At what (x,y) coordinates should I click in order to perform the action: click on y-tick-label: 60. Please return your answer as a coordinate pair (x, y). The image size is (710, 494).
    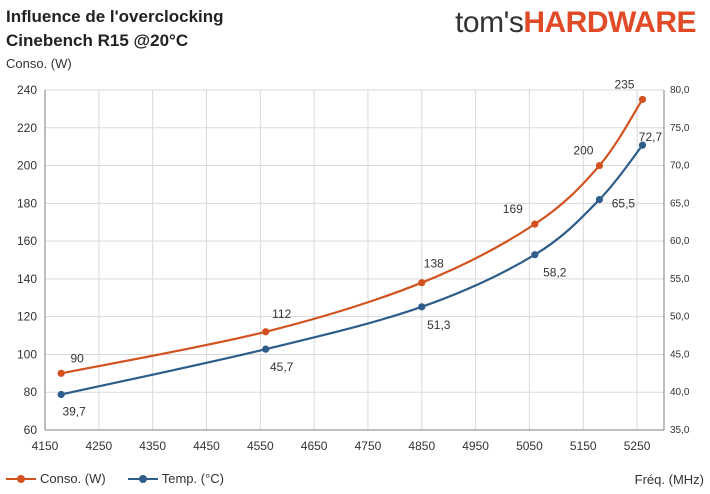
    Looking at the image, I should click on (31, 430).